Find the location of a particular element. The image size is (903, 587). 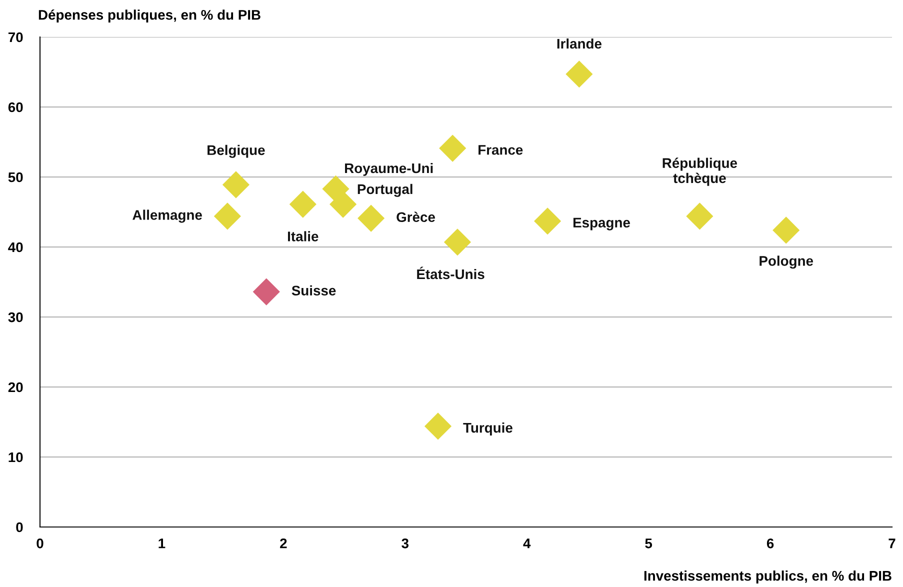

annotation: République tchèque is located at coordinates (700, 172).